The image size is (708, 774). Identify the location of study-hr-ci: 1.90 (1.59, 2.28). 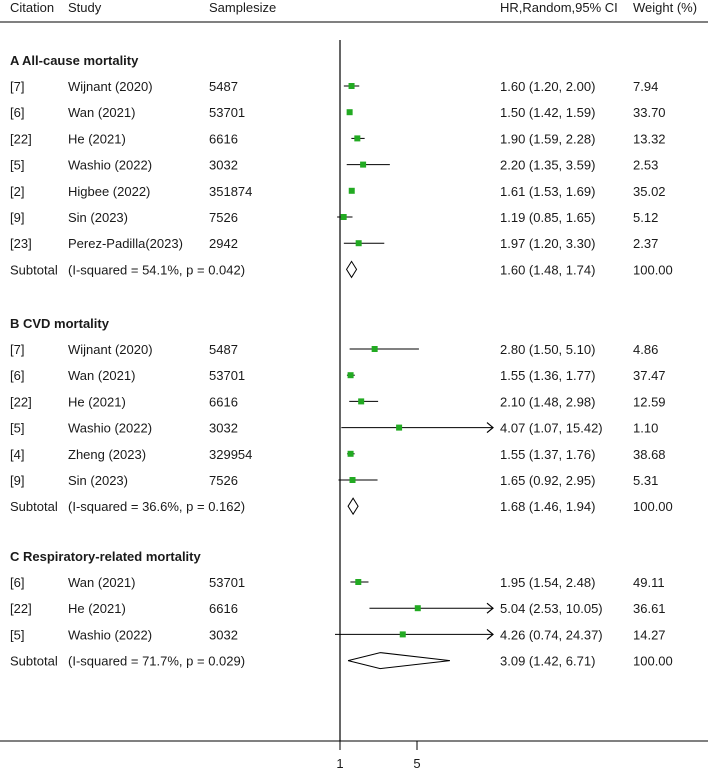
(547, 138).